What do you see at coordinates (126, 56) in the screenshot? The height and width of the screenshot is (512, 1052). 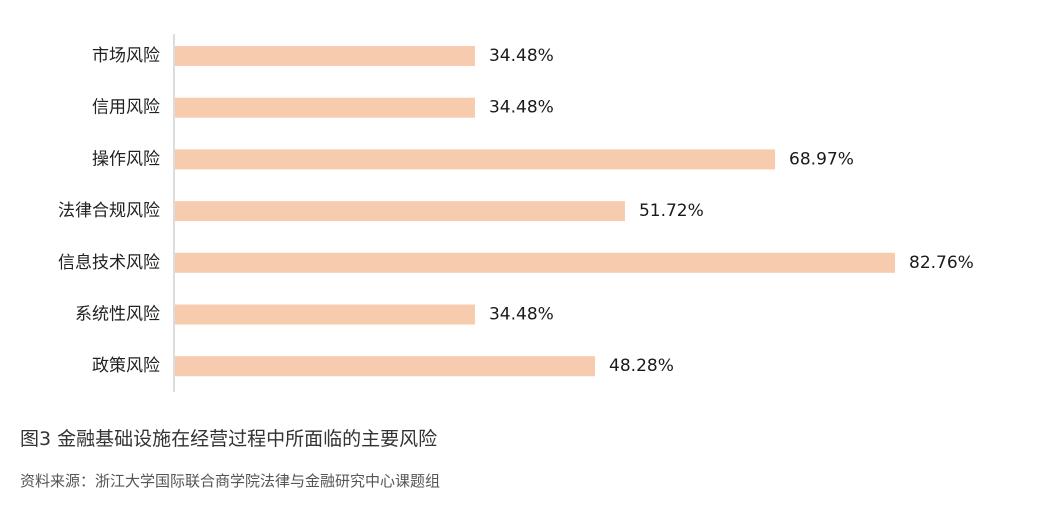 I see `category-label: 市场风险` at bounding box center [126, 56].